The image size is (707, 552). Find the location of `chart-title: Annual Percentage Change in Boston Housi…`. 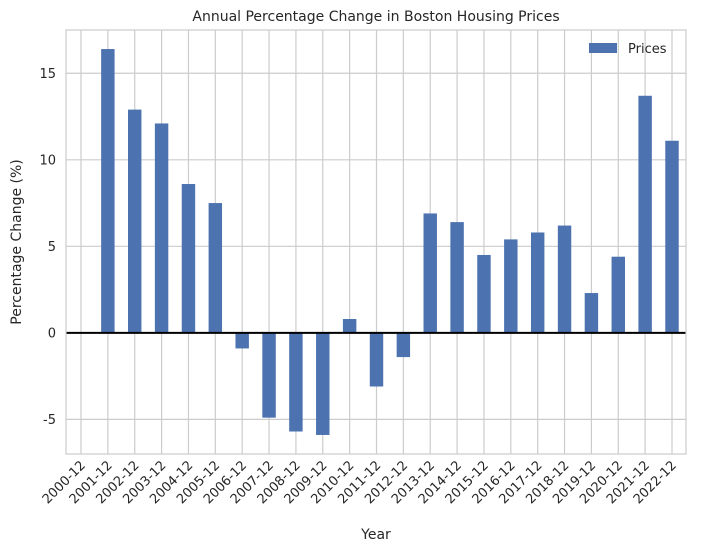

chart-title: Annual Percentage Change in Boston Housi… is located at coordinates (375, 17).